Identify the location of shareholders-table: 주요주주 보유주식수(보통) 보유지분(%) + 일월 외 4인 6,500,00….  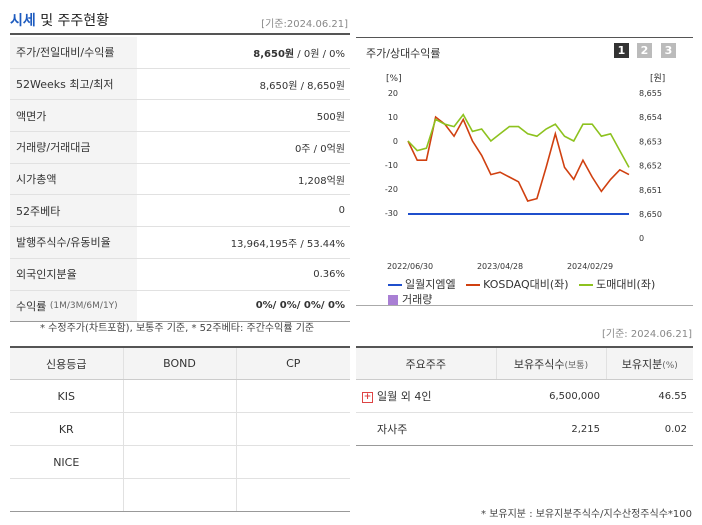
(524, 396).